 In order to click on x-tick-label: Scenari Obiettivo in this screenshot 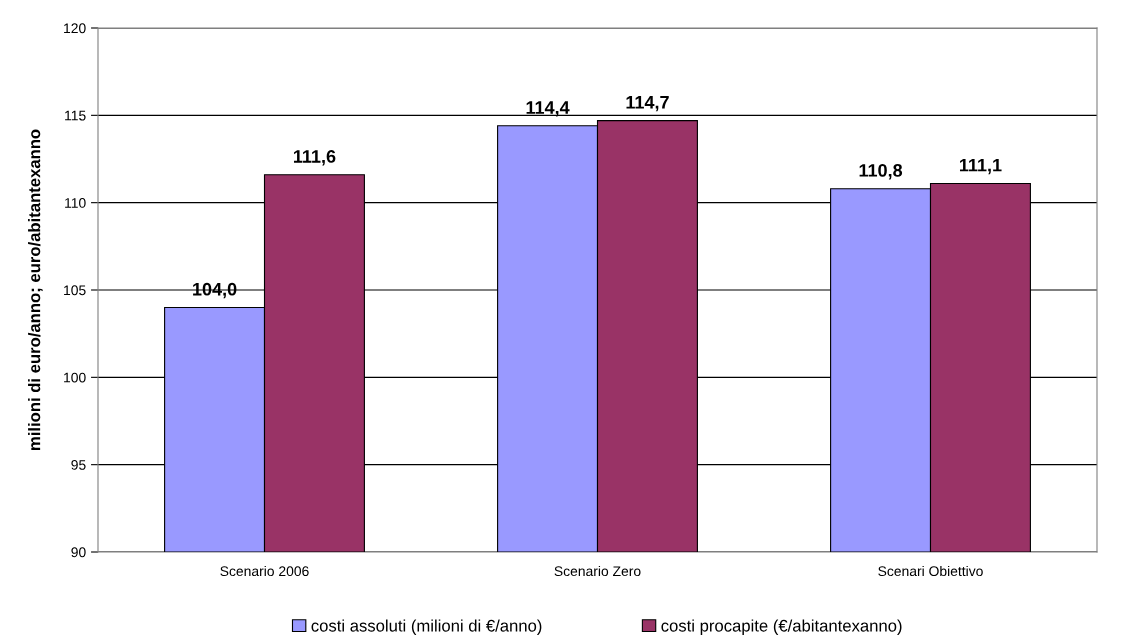, I will do `click(930, 571)`.